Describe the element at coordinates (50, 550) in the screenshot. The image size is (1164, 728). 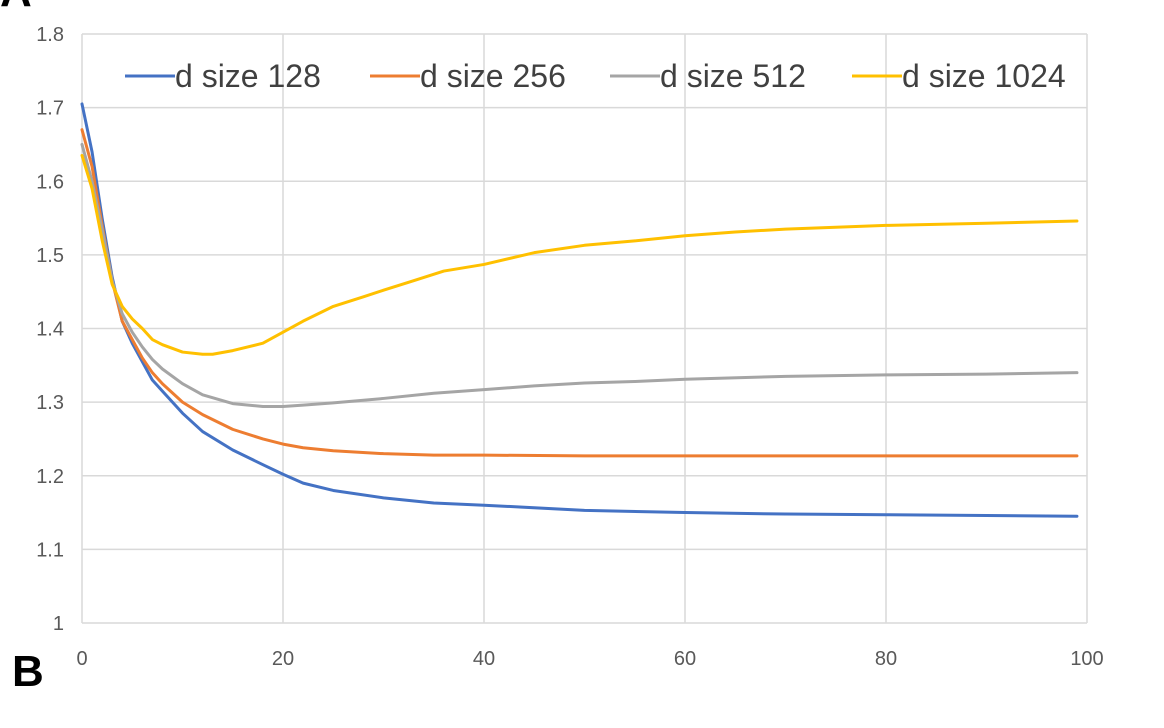
I see `y-tick-label: 1.1` at that location.